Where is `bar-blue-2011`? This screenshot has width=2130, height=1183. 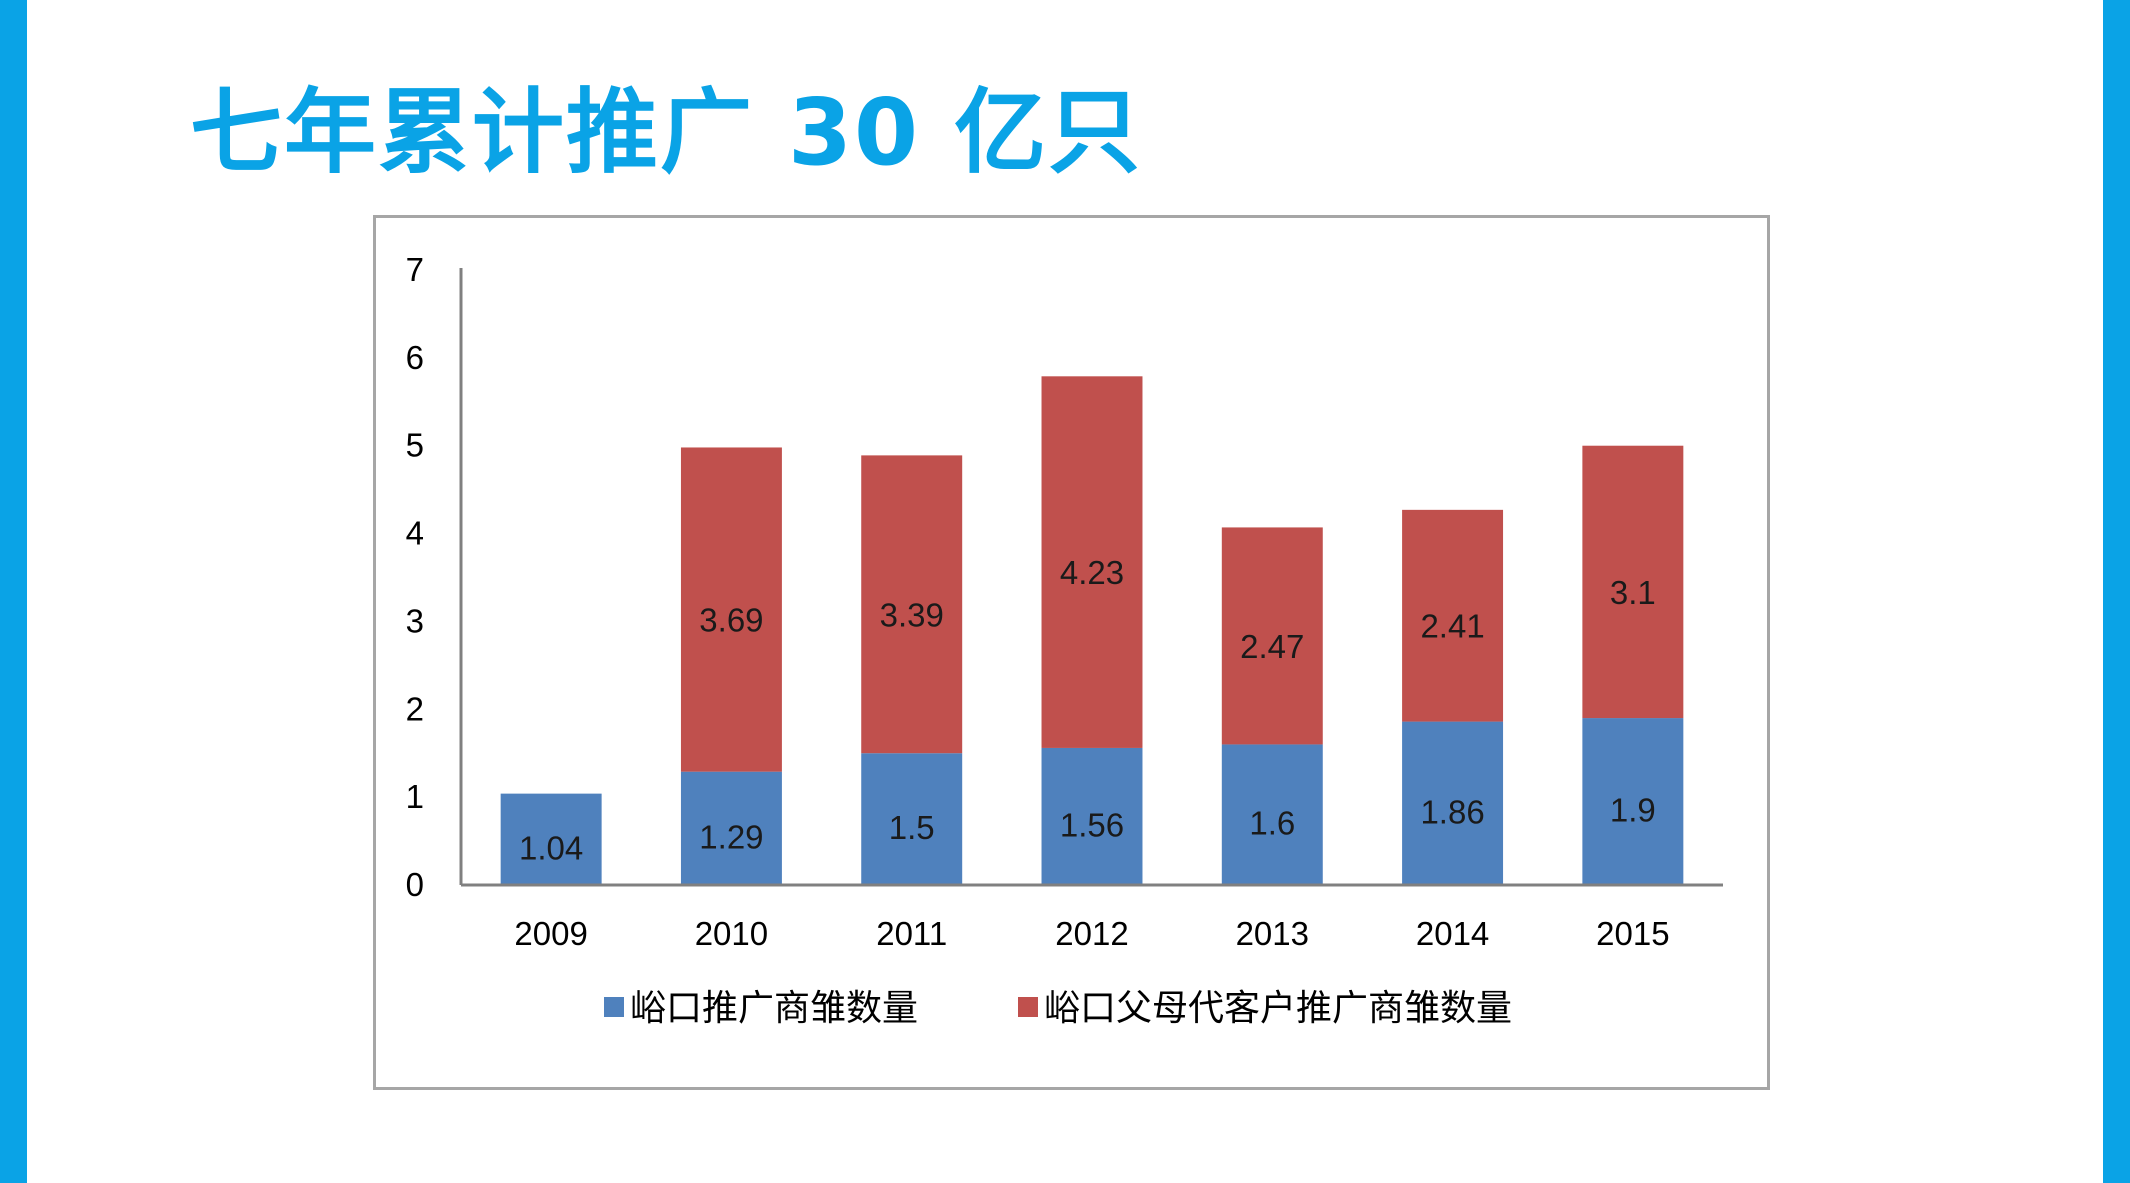
bar-blue-2011 is located at coordinates (912, 819).